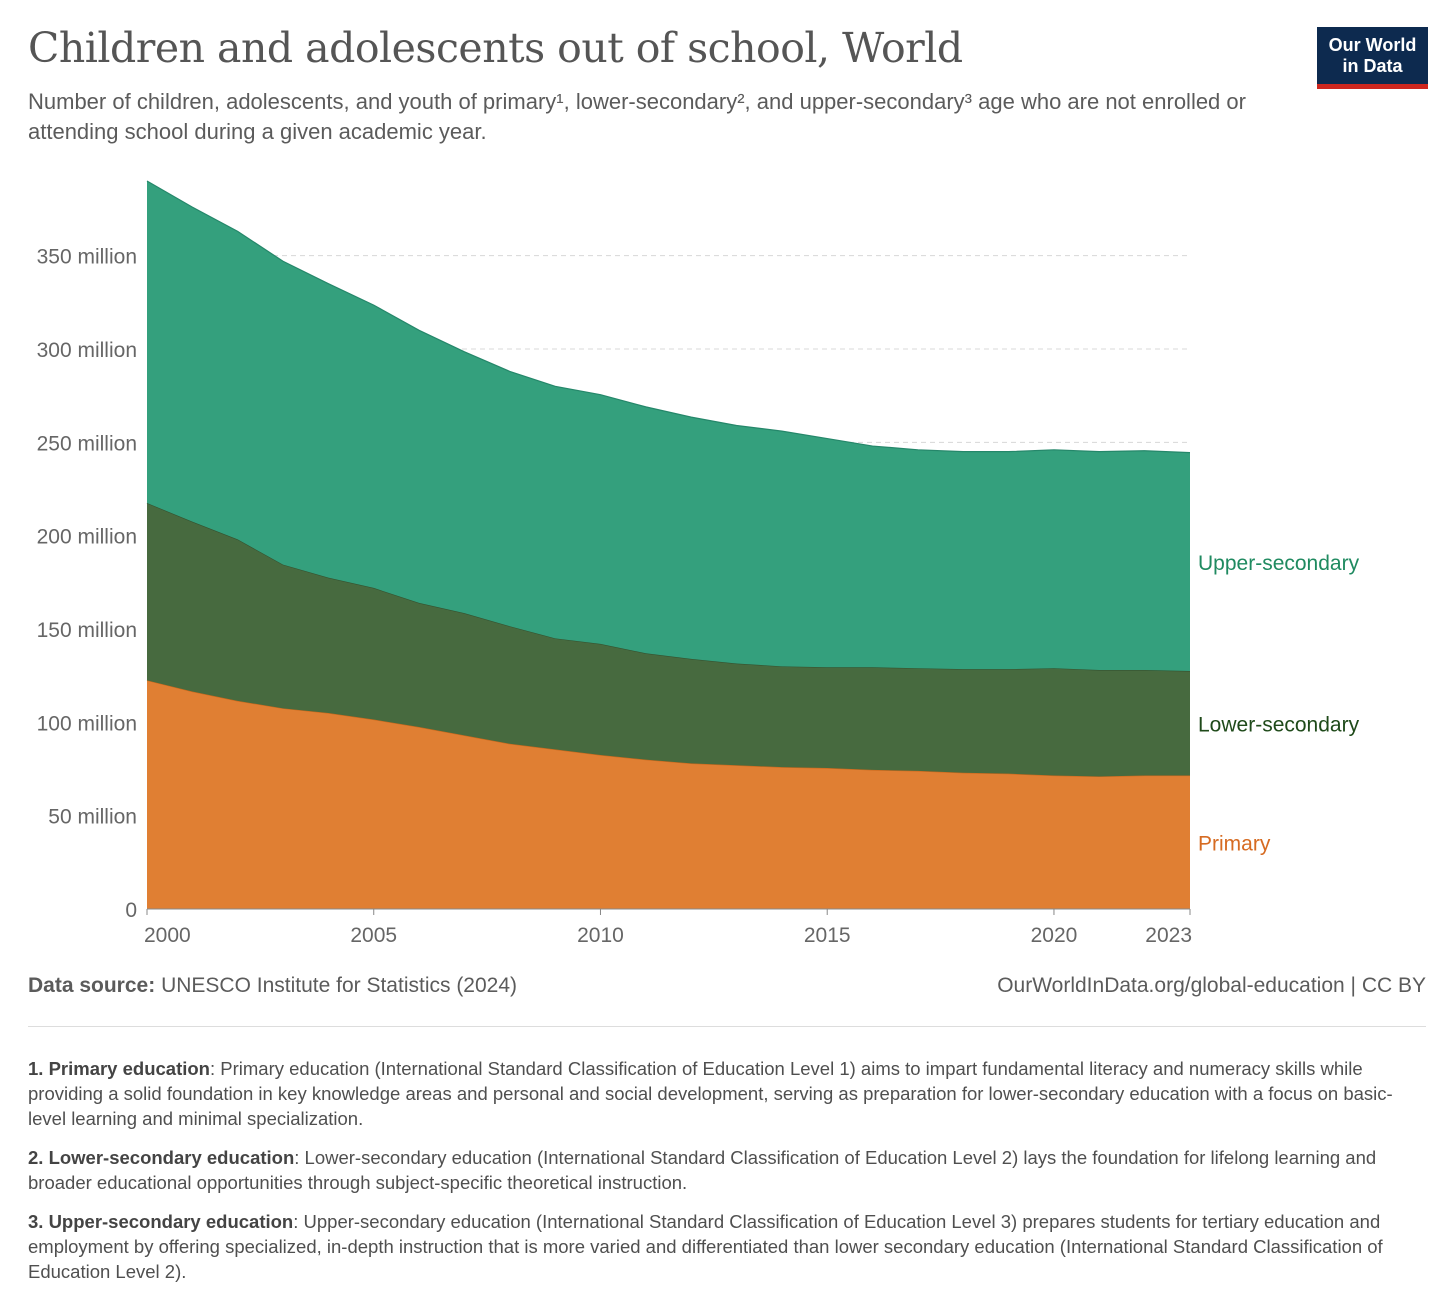  Describe the element at coordinates (167, 935) in the screenshot. I see `x-tick-label: 2000` at that location.